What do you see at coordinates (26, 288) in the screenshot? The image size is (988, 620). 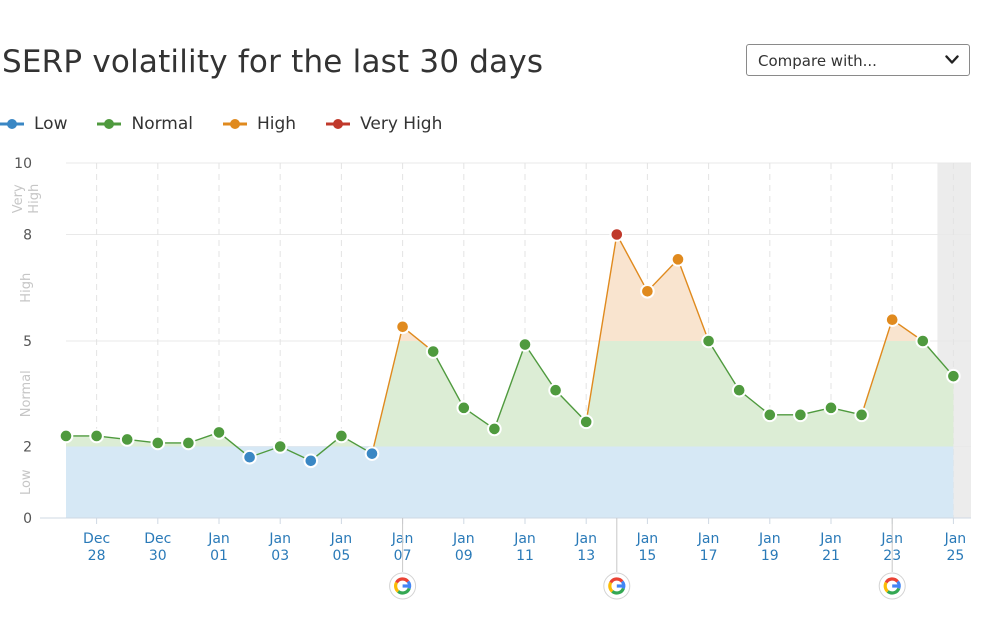 I see `band-label-group: High` at bounding box center [26, 288].